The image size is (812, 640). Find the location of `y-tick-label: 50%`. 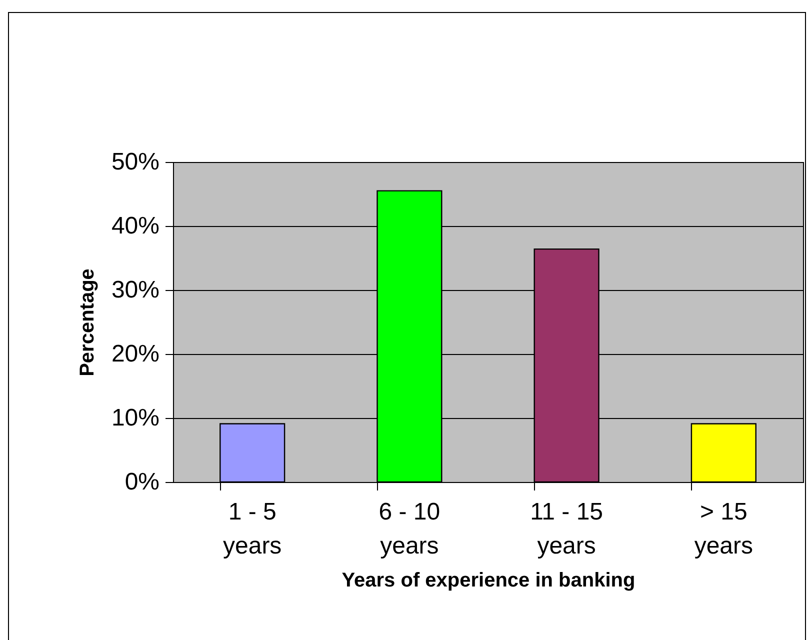

y-tick-label: 50% is located at coordinates (135, 162).